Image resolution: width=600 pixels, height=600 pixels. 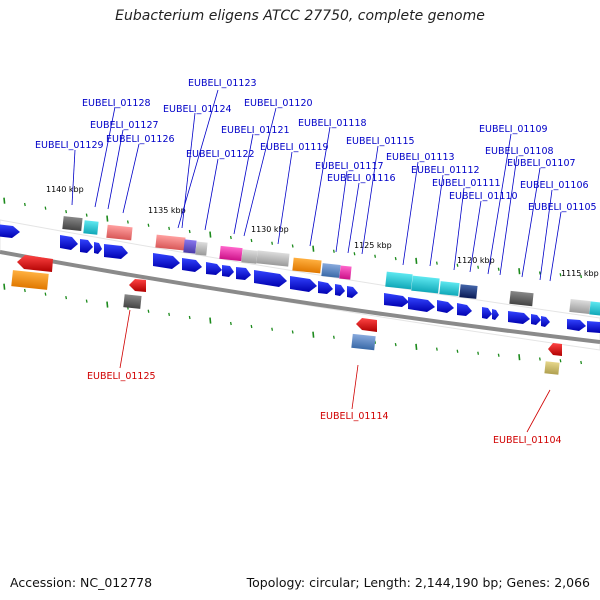 What do you see at coordinates (81, 582) in the screenshot?
I see `accession-text: Accession: NC_012778` at bounding box center [81, 582].